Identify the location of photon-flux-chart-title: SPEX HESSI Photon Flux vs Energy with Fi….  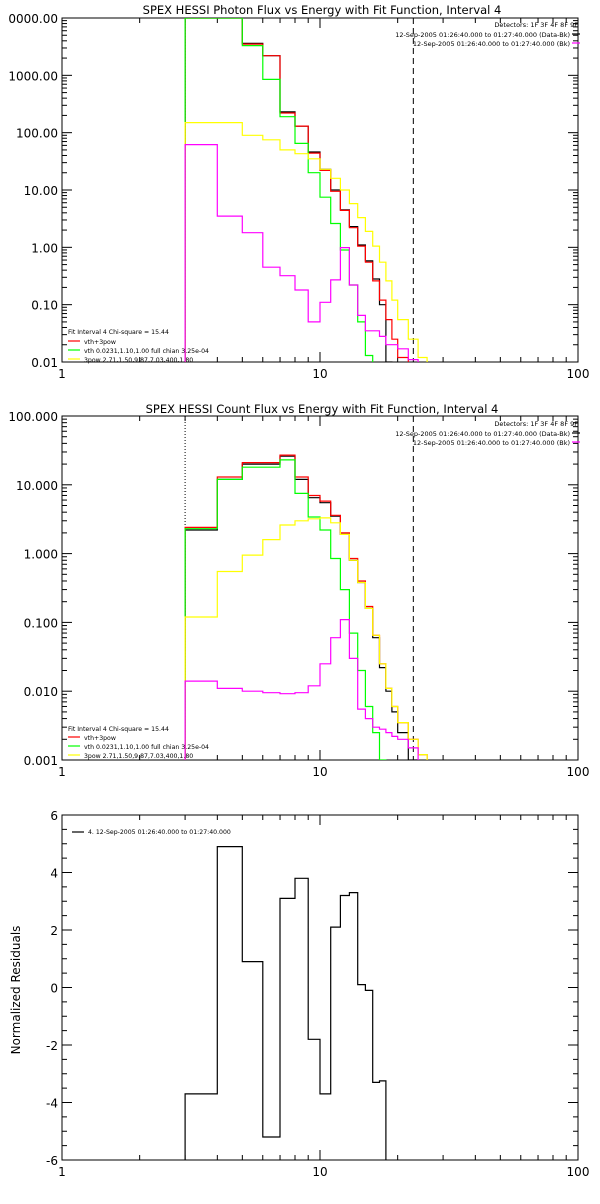
(322, 10).